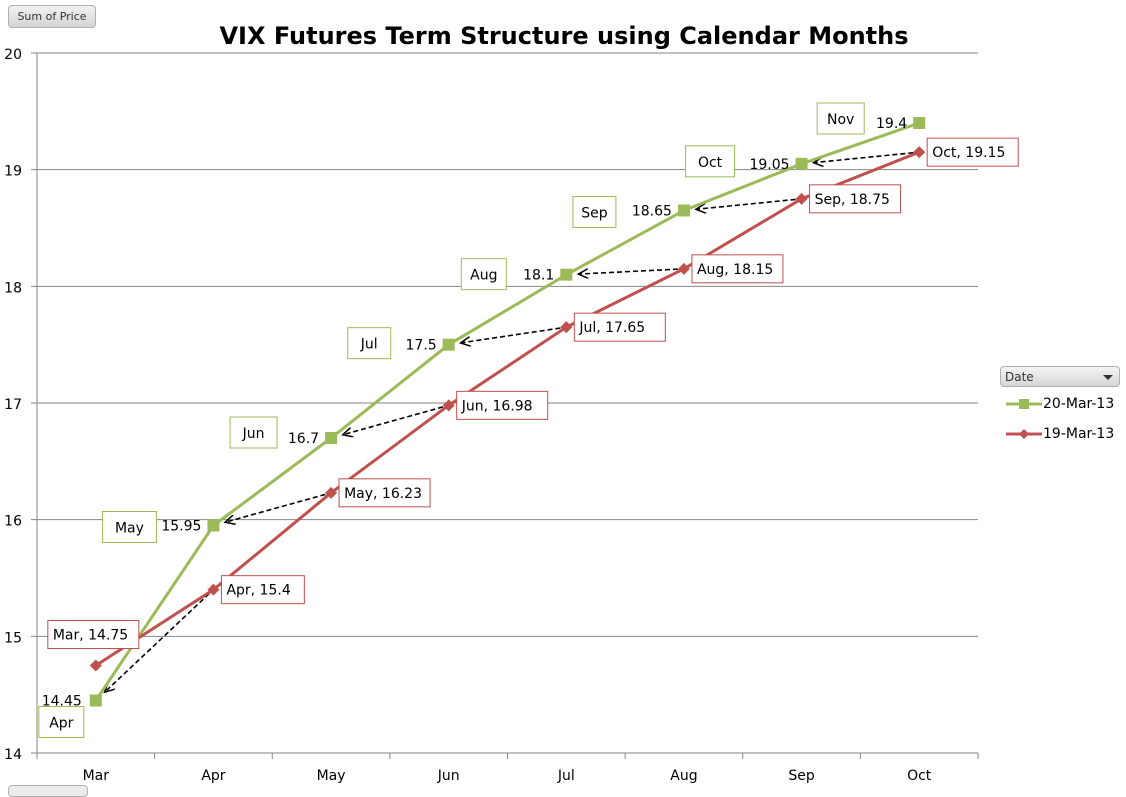 The image size is (1126, 797). I want to click on month-label: May, so click(129, 529).